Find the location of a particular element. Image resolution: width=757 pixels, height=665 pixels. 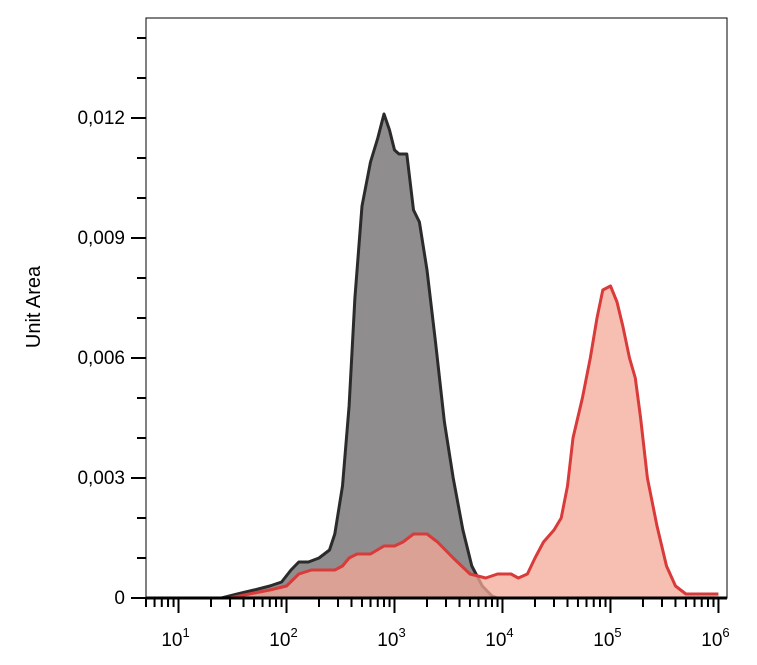

x-axis: 10¹ 10² 10³ 10⁴ 10⁵ 10⁶ is located at coordinates (437, 623).